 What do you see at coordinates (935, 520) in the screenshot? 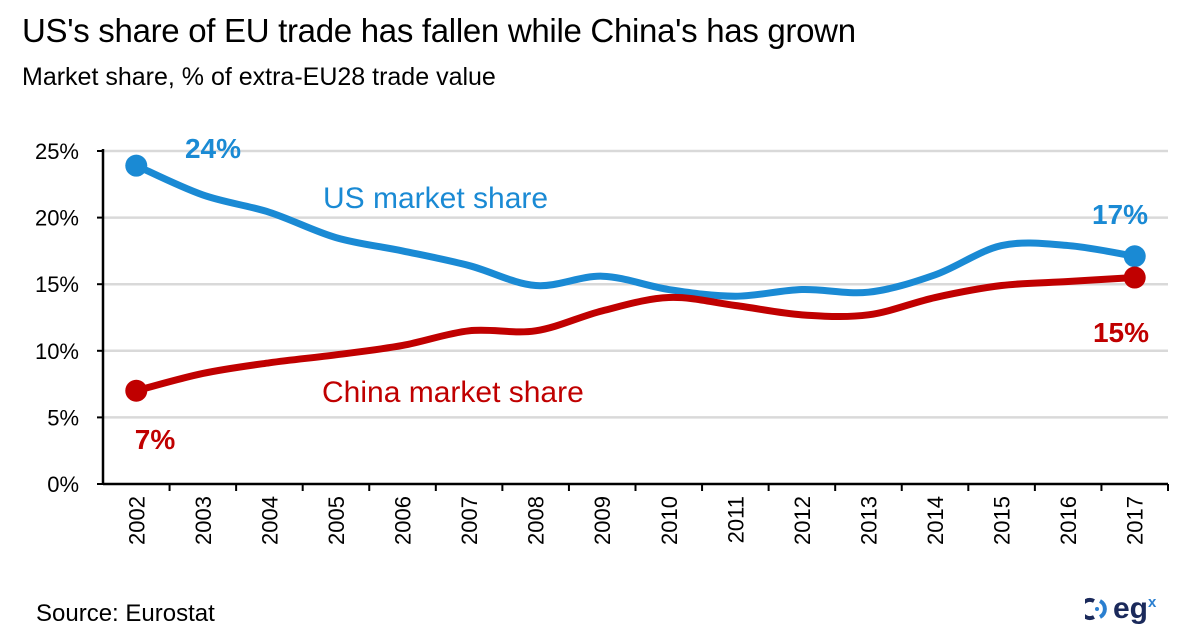
I see `x-tick-label: 2014` at bounding box center [935, 520].